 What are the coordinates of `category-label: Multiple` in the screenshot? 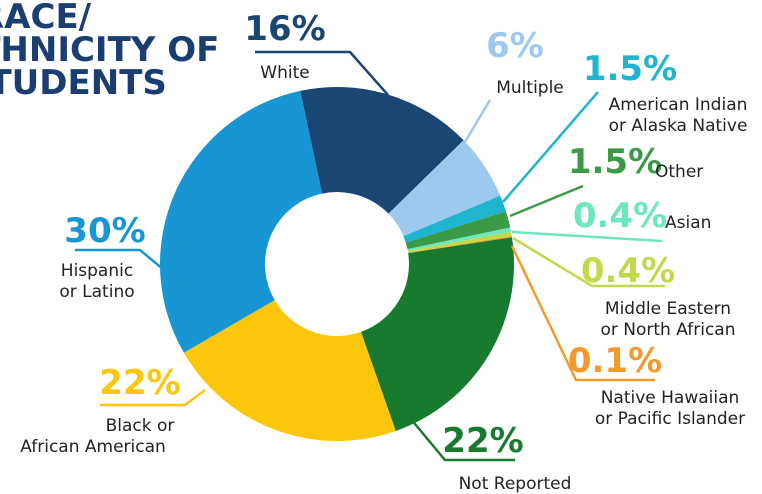 It's located at (530, 88).